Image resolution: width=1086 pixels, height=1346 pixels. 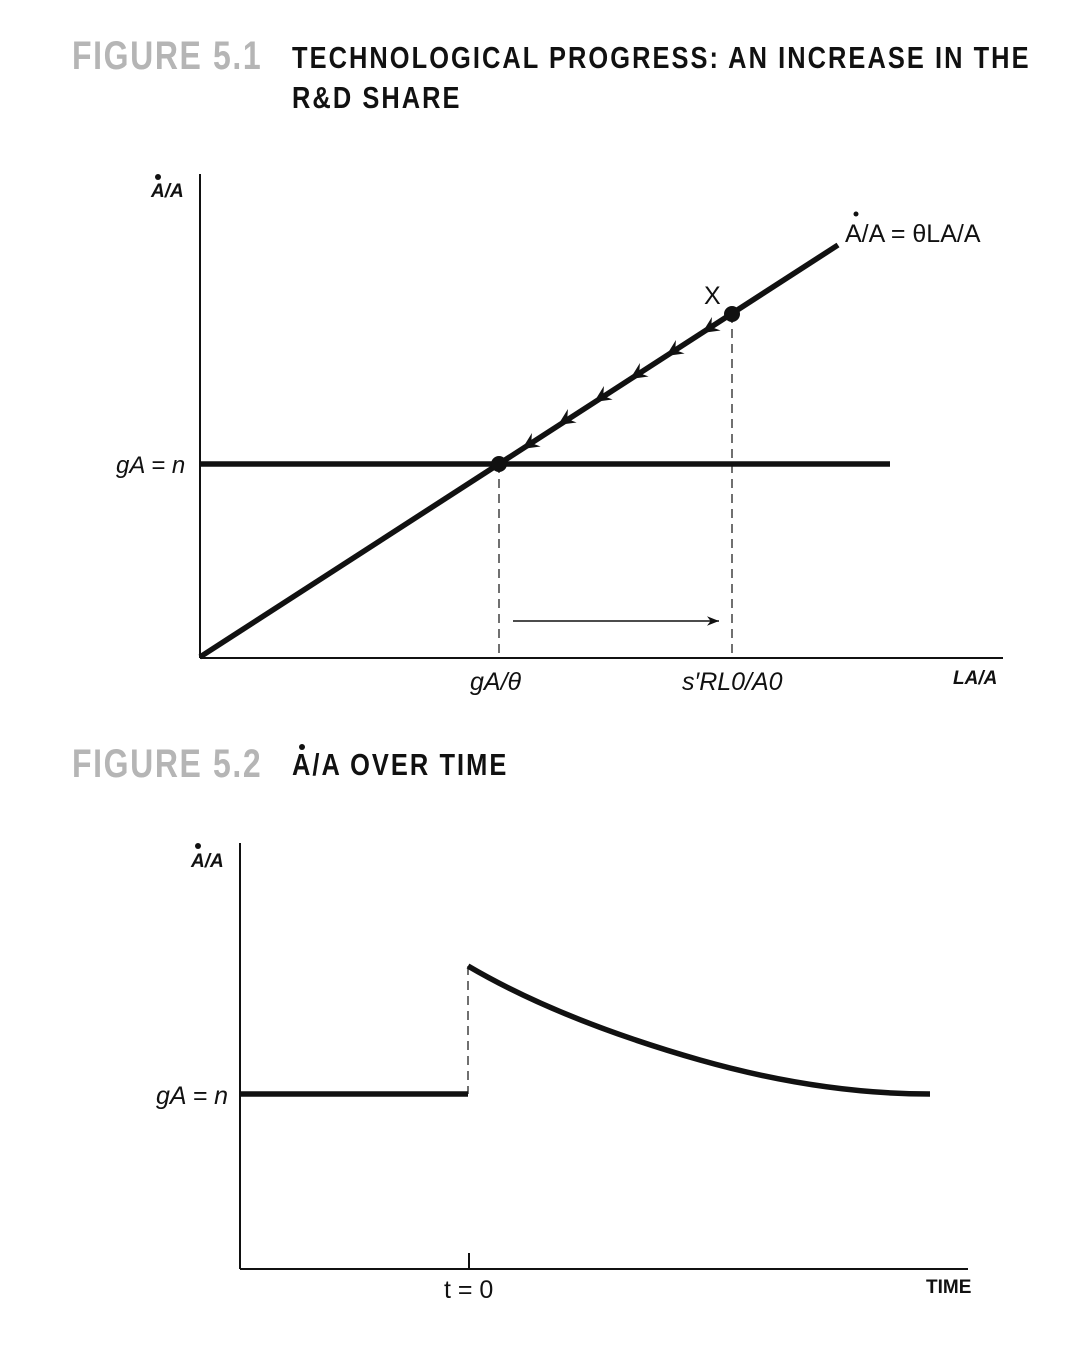 What do you see at coordinates (207, 861) in the screenshot?
I see `figure-2-y-axis-label: A/A` at bounding box center [207, 861].